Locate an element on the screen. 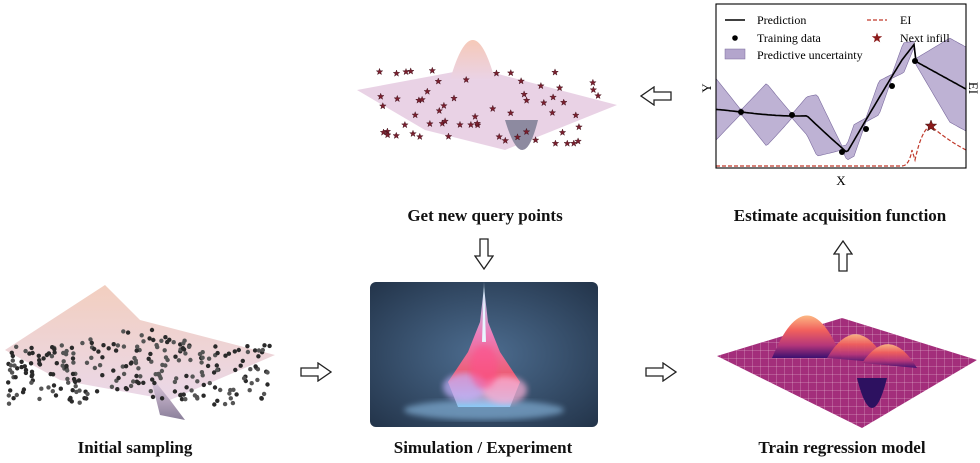  legend-uncertainty: Predictive uncertainty is located at coordinates (810, 55).